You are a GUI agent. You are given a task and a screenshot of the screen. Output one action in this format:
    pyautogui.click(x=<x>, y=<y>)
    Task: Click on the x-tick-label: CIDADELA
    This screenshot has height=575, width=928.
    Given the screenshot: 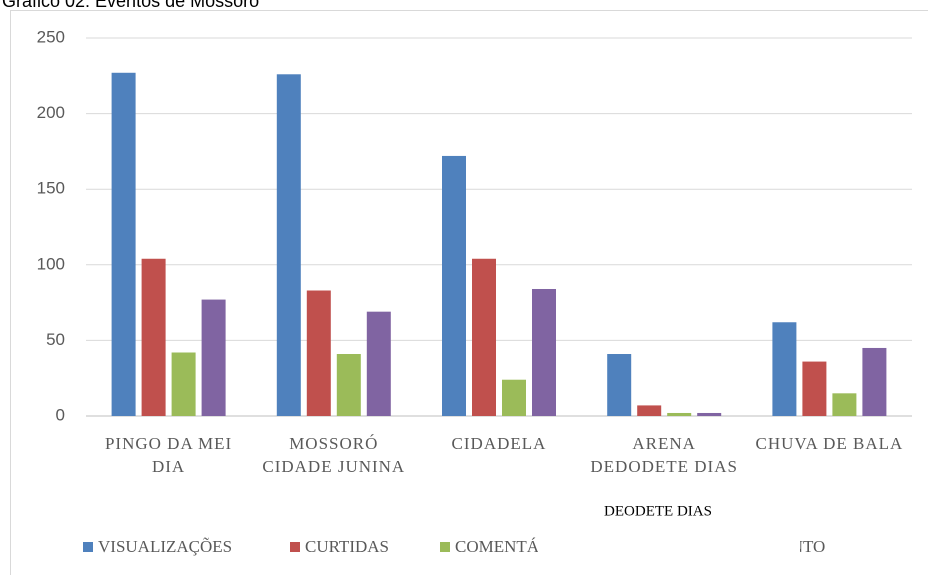 What is the action you would take?
    pyautogui.click(x=499, y=443)
    